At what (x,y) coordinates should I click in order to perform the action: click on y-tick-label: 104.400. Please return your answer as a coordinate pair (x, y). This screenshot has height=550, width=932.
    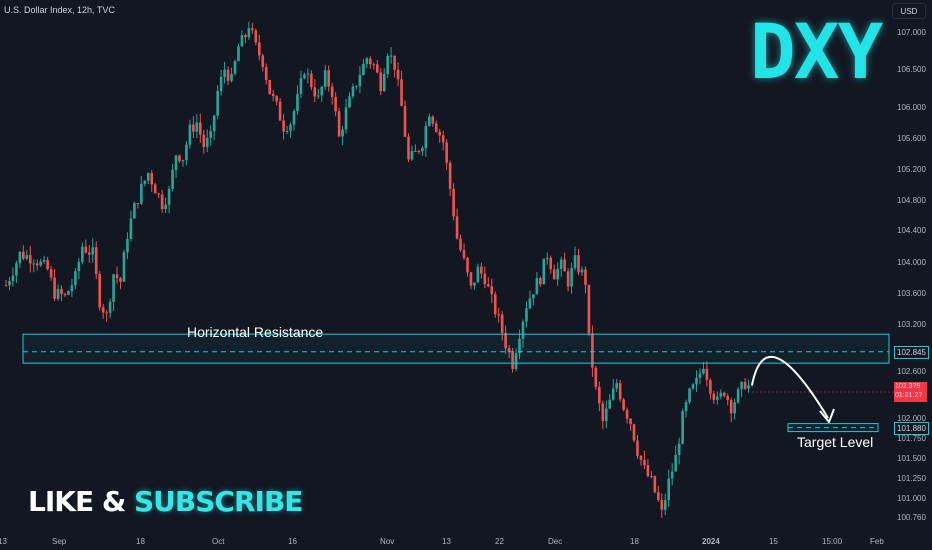
    Looking at the image, I should click on (911, 230).